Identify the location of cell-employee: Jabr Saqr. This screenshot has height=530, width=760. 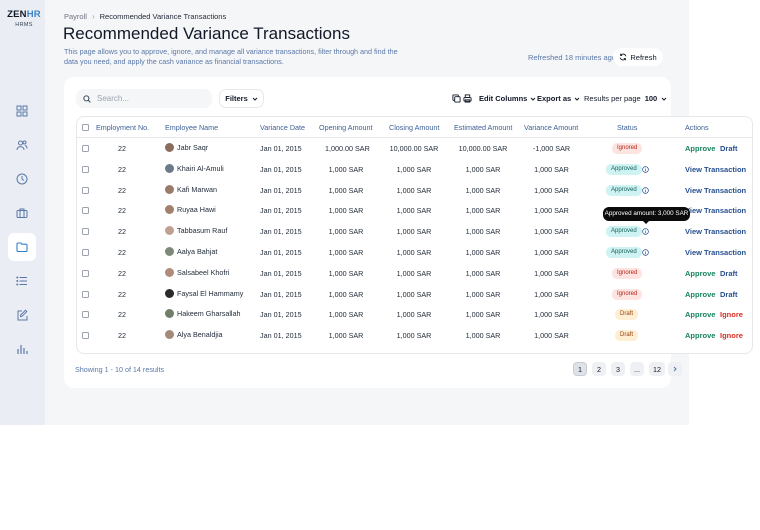
(186, 147).